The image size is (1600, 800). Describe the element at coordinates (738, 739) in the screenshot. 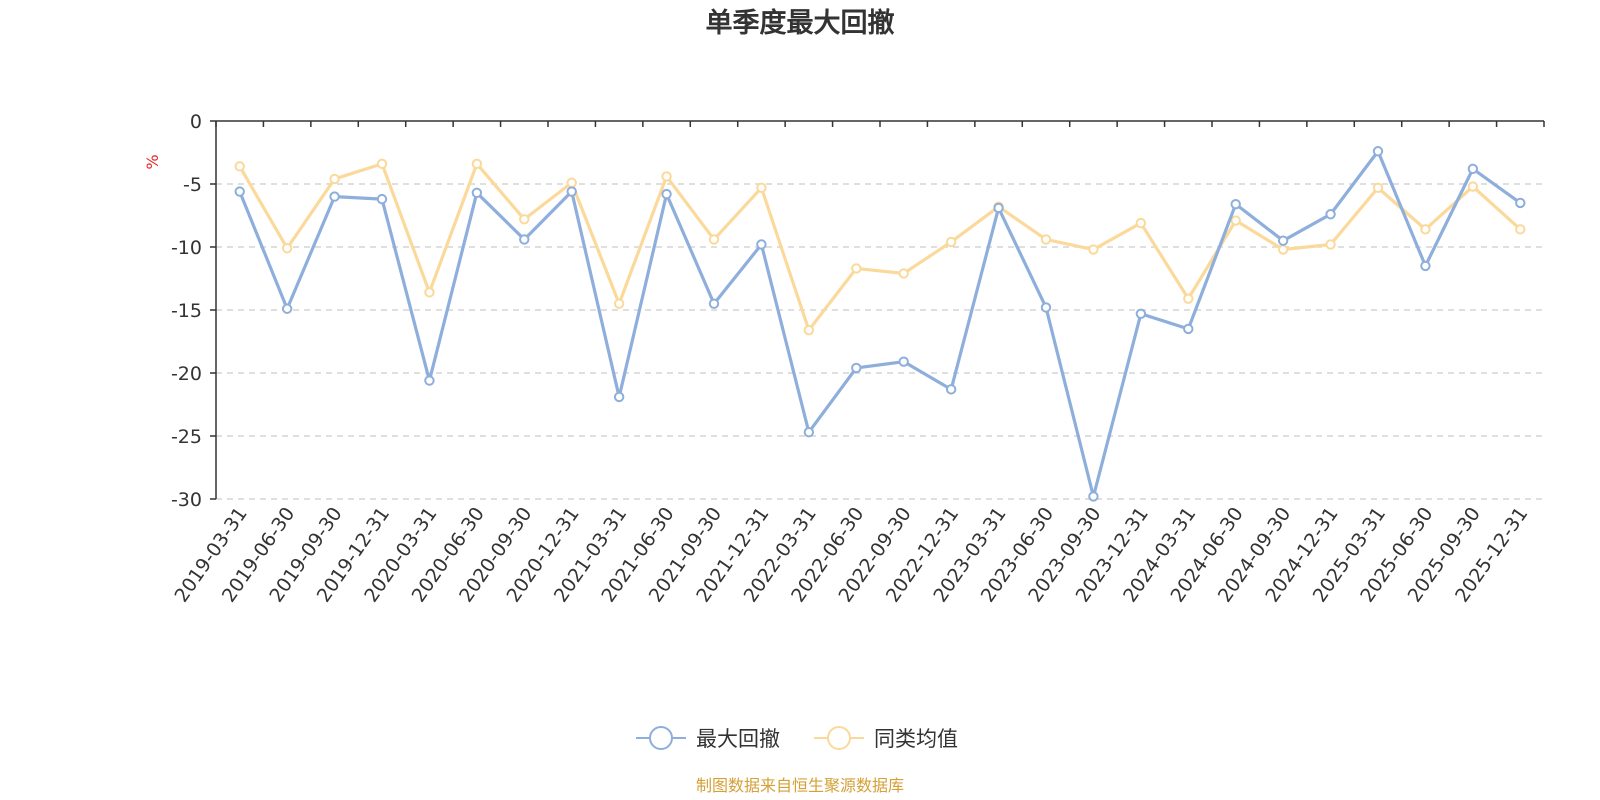

I see `legend-label: 最大回撤` at that location.